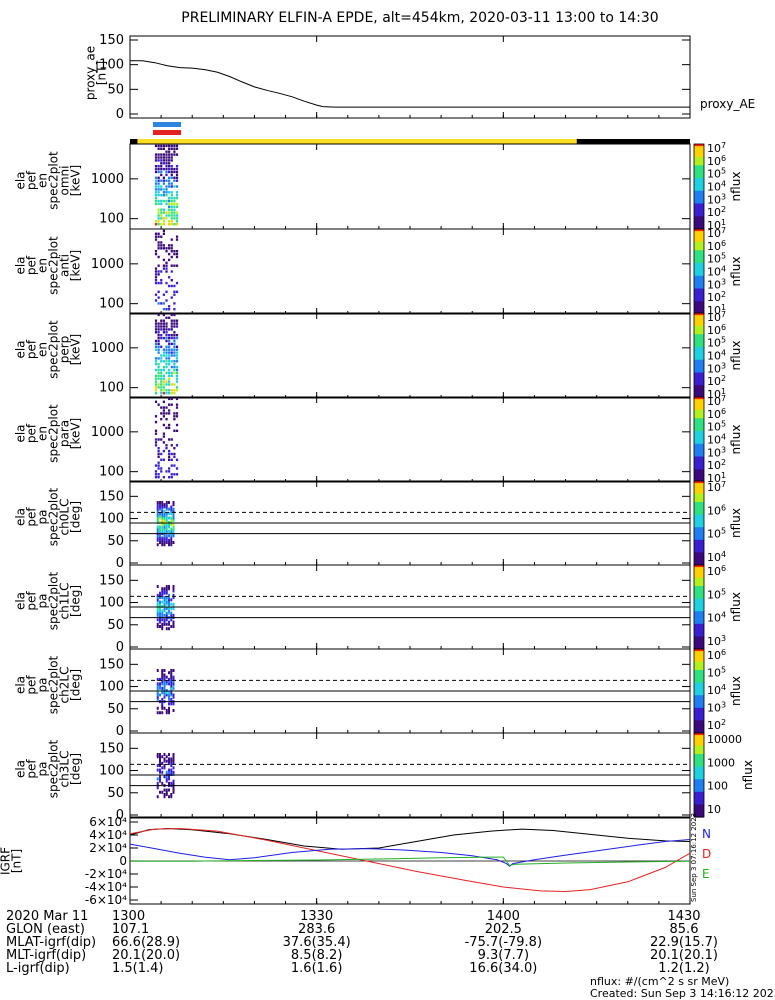  Describe the element at coordinates (727, 104) in the screenshot. I see `ae-legend-label: proxy_AE` at that location.